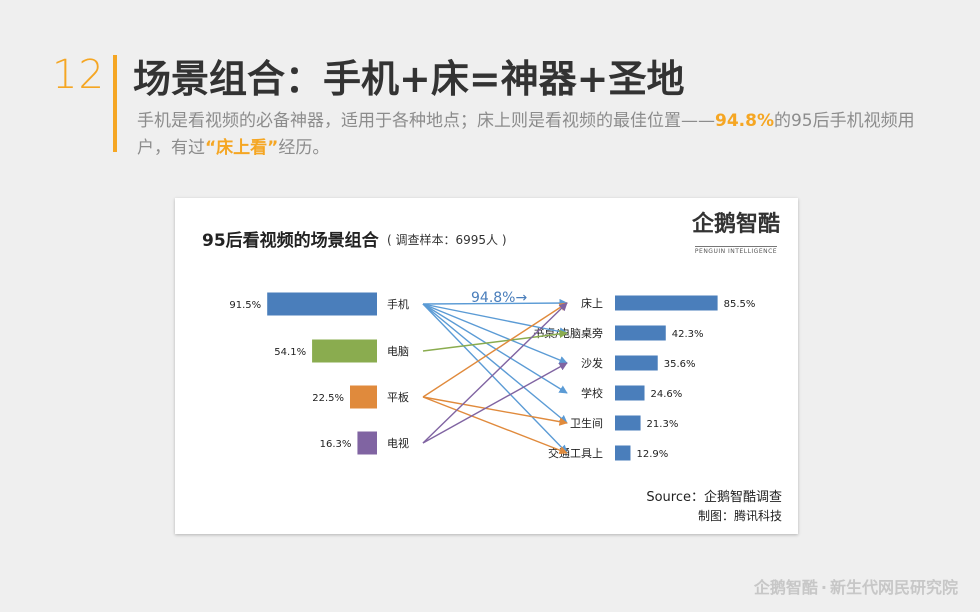 The height and width of the screenshot is (612, 980). What do you see at coordinates (526, 134) in the screenshot?
I see `subtitle-text-2: 的95后手机视频用户，有过` at bounding box center [526, 134].